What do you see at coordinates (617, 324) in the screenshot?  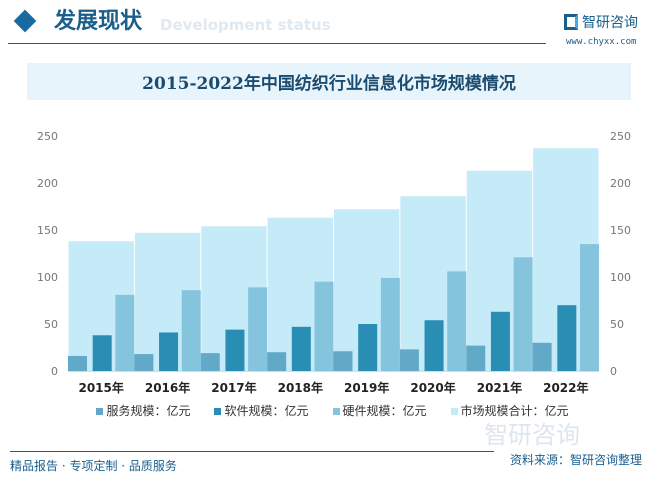 I see `y-tick-right: 50` at bounding box center [617, 324].